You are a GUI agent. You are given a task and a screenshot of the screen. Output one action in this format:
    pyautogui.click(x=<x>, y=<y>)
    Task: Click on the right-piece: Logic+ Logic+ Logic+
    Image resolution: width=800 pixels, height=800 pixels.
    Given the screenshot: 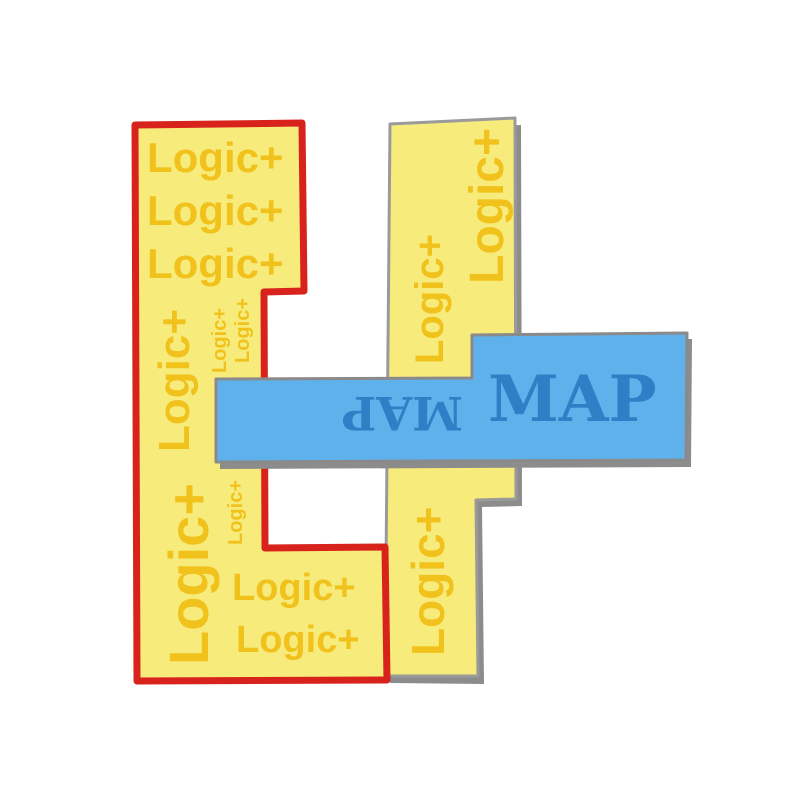 What is the action you would take?
    pyautogui.click(x=452, y=400)
    